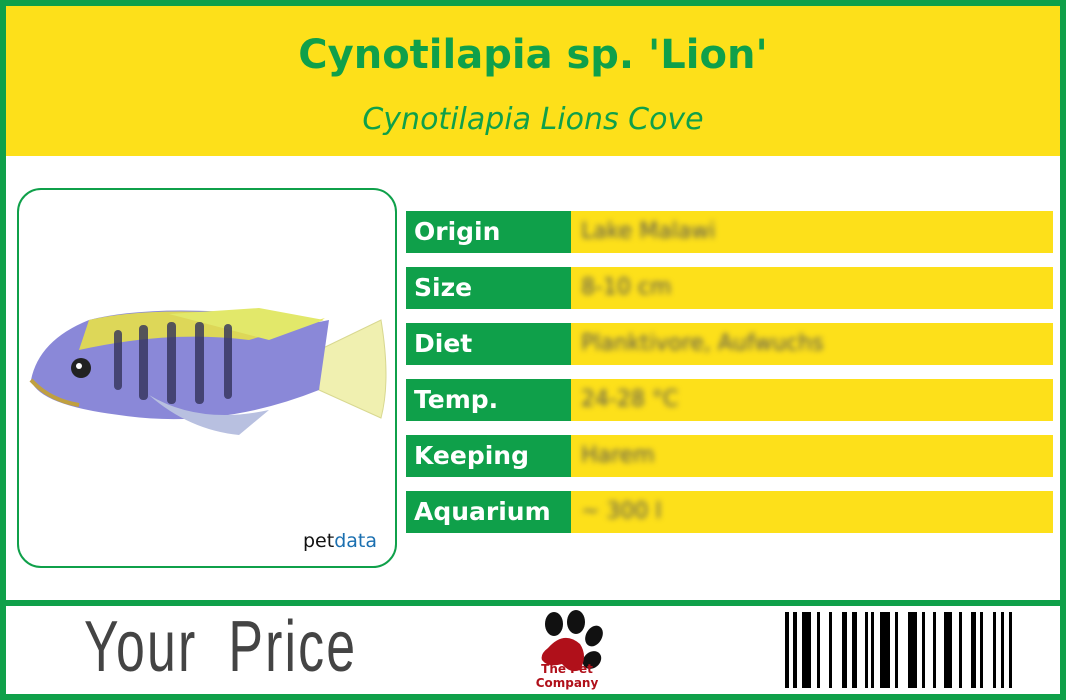 This screenshot has width=1066, height=700. Describe the element at coordinates (648, 231) in the screenshot. I see `fact-value: Lake Malawi` at that location.